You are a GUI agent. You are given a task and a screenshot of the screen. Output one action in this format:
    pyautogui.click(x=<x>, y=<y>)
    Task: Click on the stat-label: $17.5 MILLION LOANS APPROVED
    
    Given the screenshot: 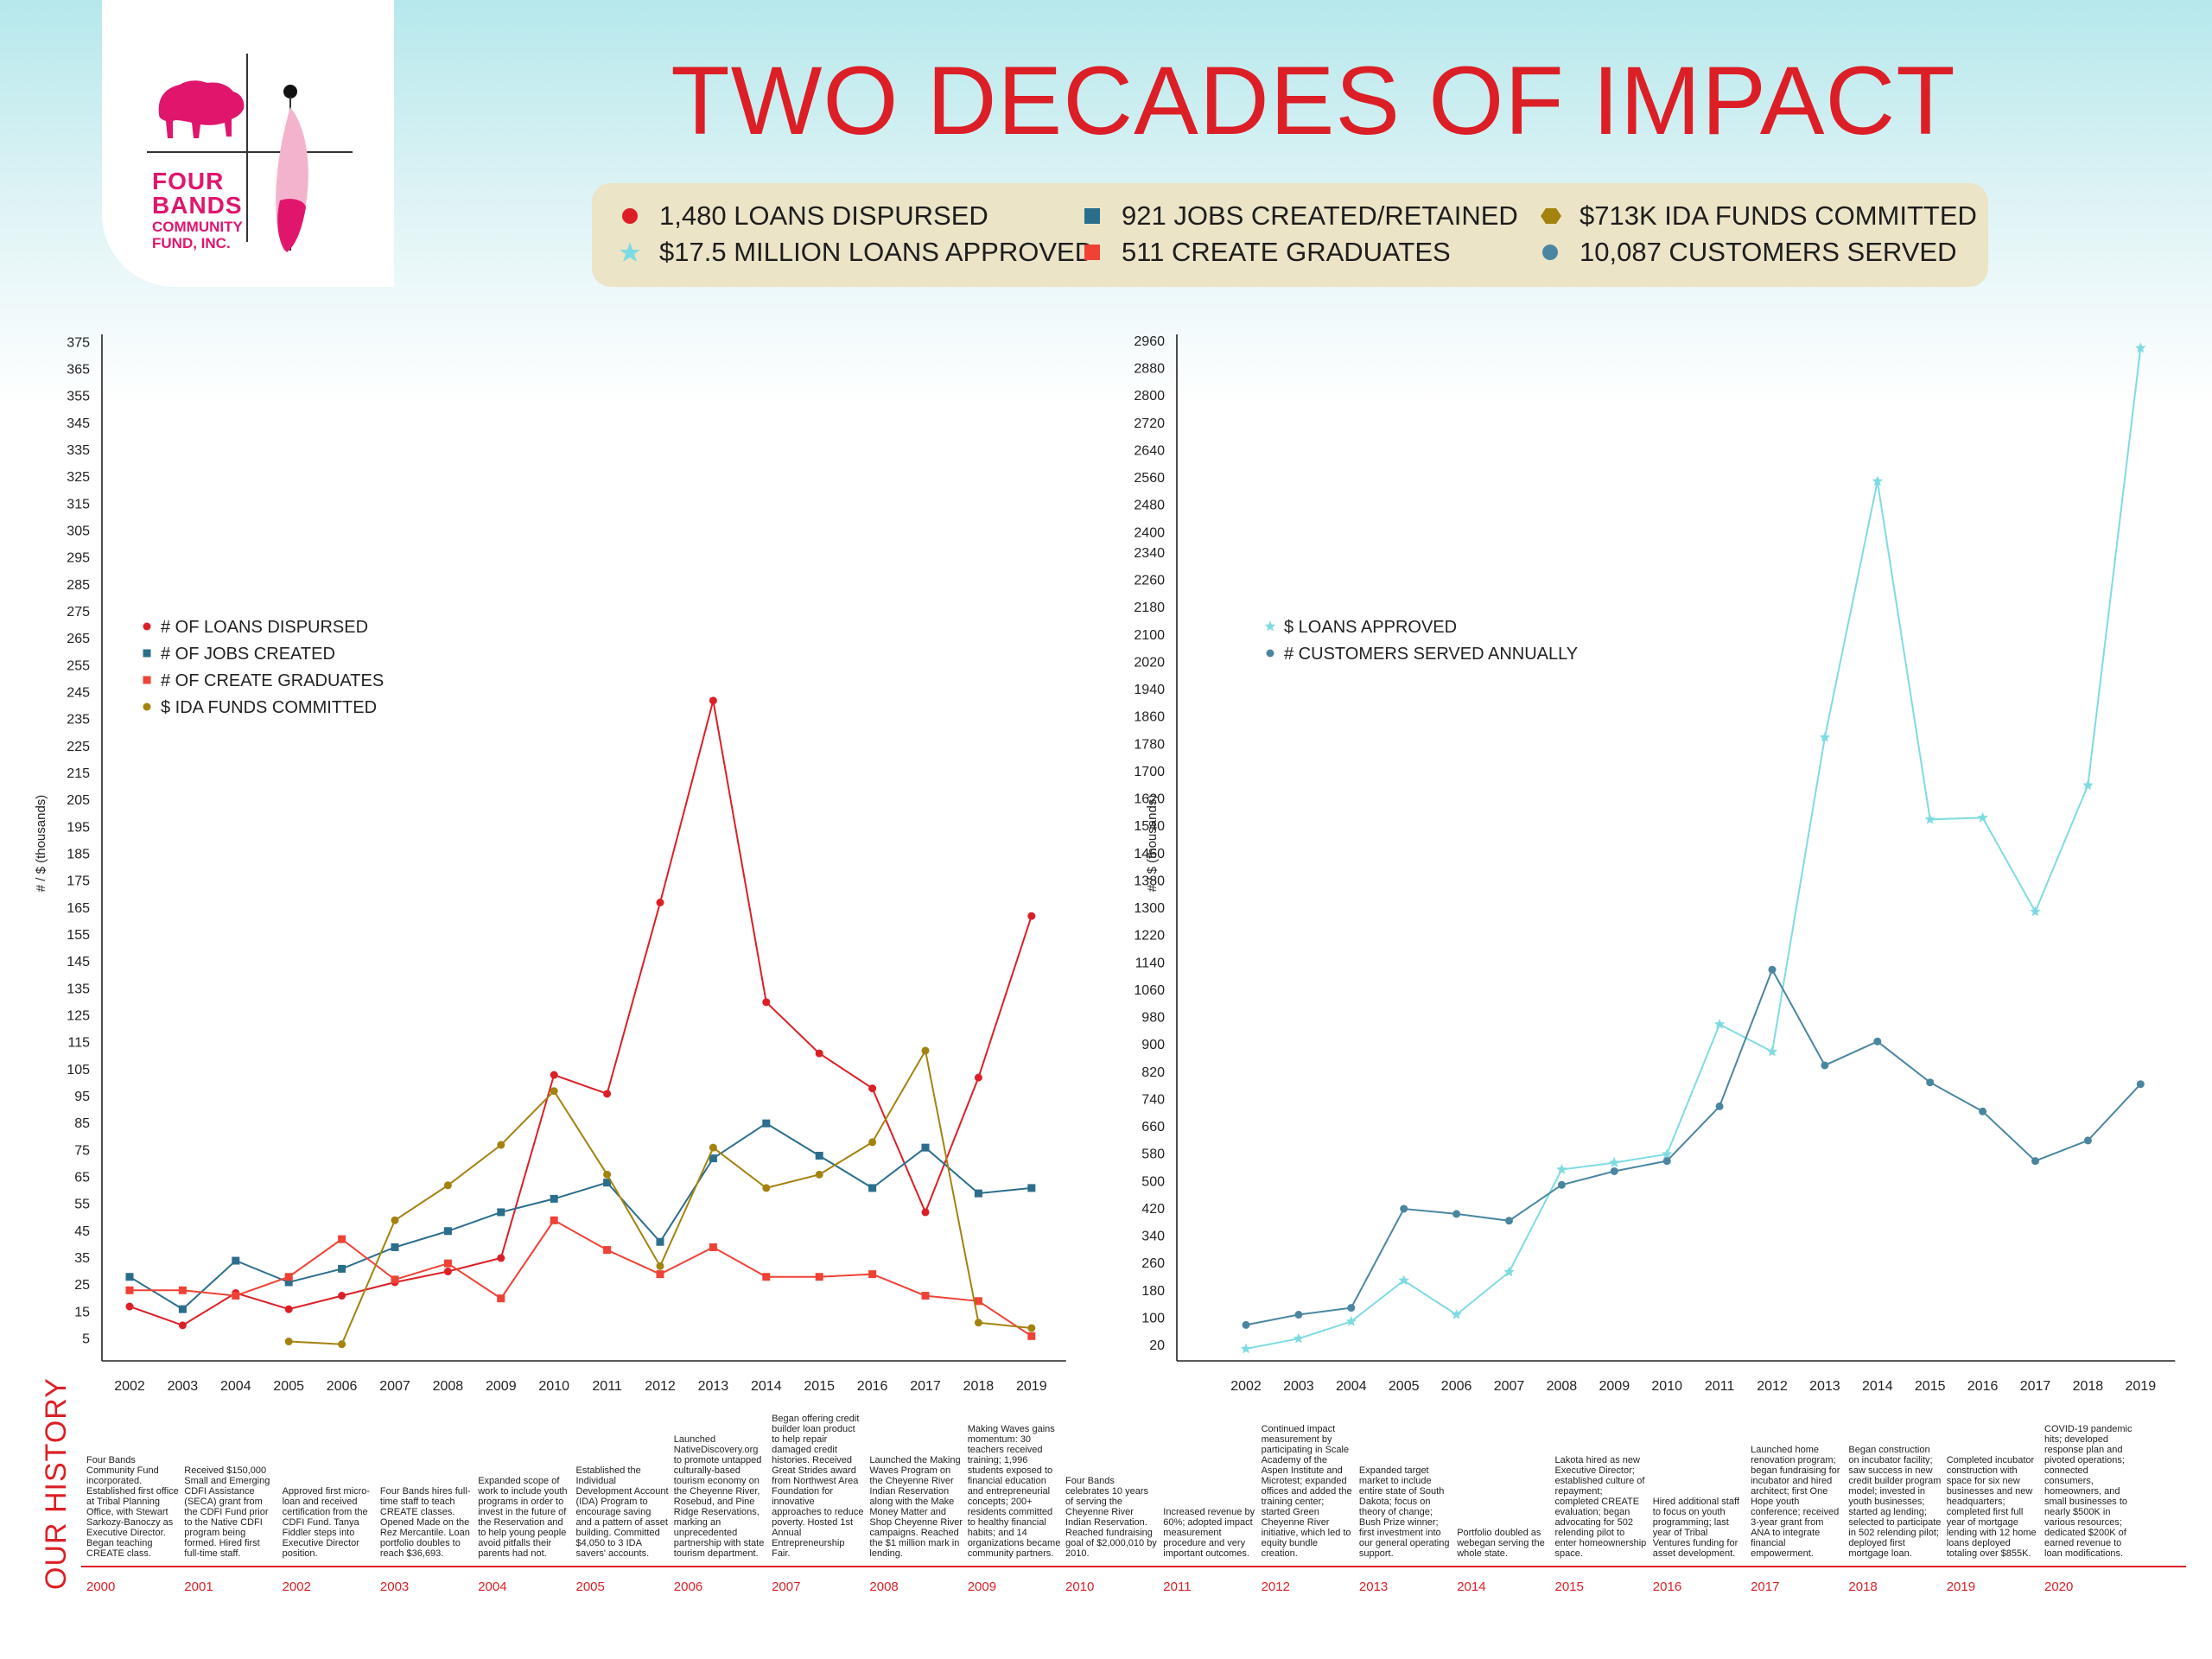 What is the action you would take?
    pyautogui.click(x=877, y=252)
    